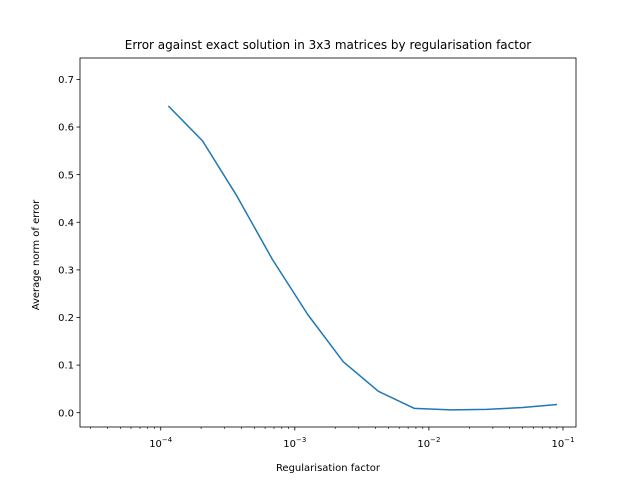  What do you see at coordinates (36, 254) in the screenshot?
I see `y-axis-label: Average norm of error` at bounding box center [36, 254].